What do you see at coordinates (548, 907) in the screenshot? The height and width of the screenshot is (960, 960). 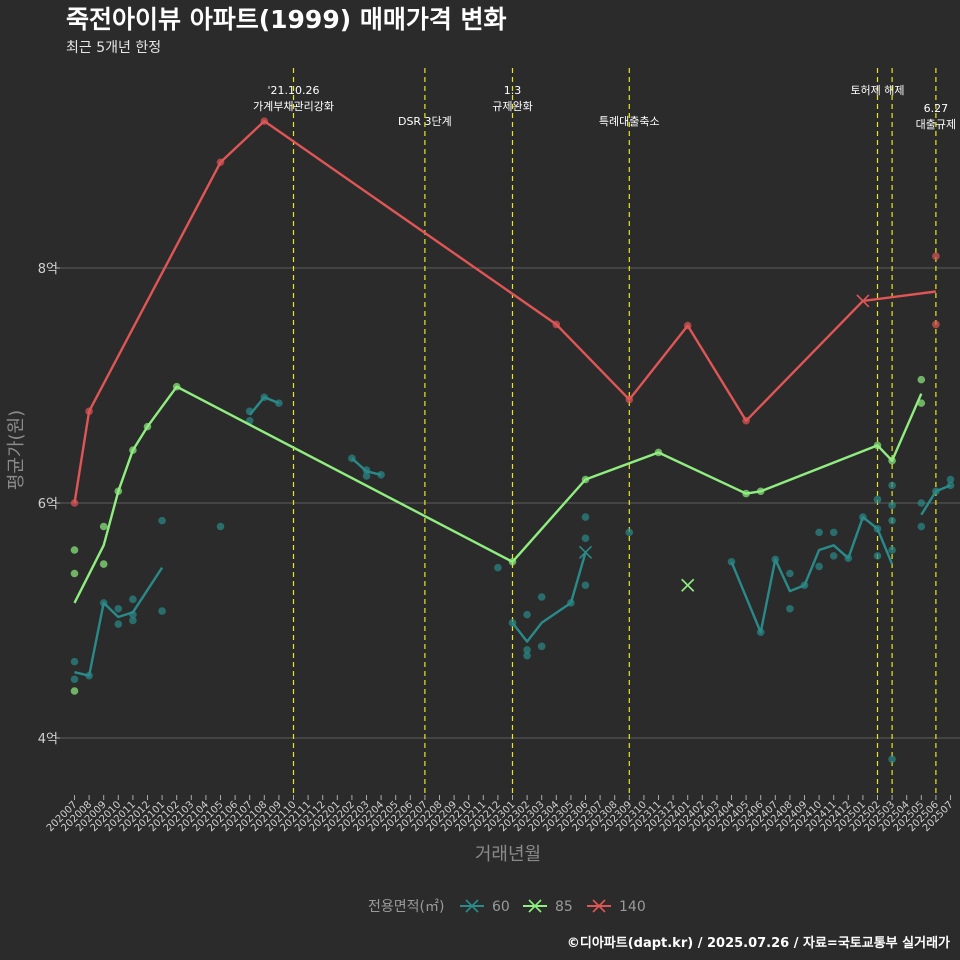 I see `legend-item-85: 85` at bounding box center [548, 907].